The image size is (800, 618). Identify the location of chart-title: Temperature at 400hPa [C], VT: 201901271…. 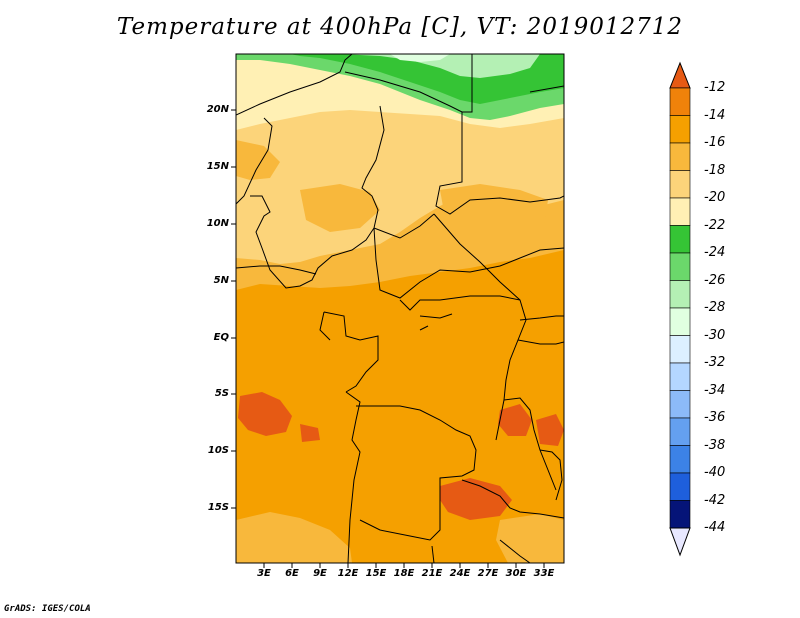
(400, 27).